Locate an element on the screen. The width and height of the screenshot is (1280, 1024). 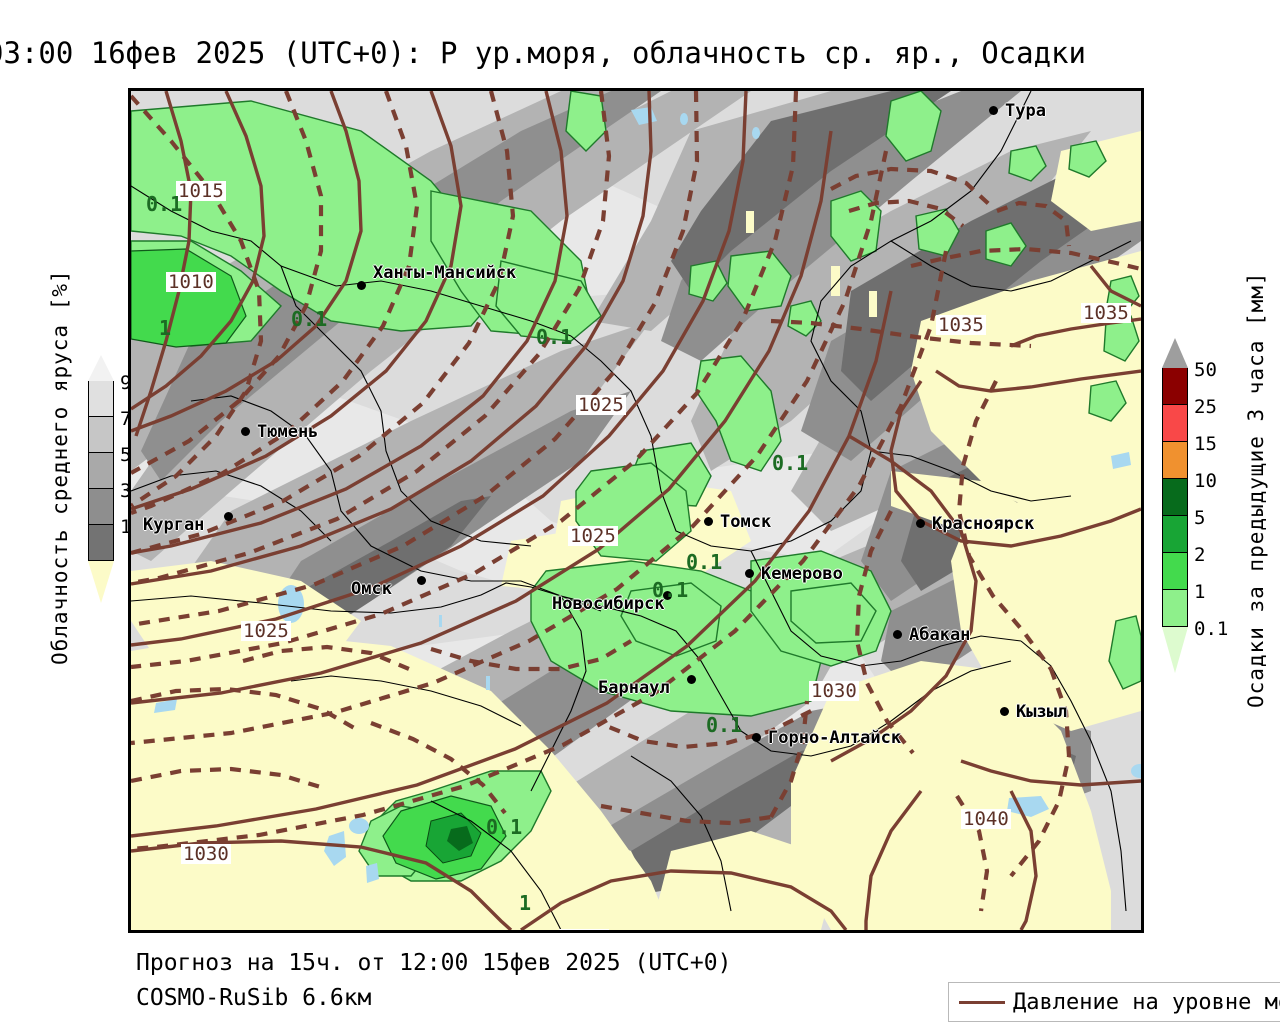
pressure-line-swatch is located at coordinates (982, 1002).